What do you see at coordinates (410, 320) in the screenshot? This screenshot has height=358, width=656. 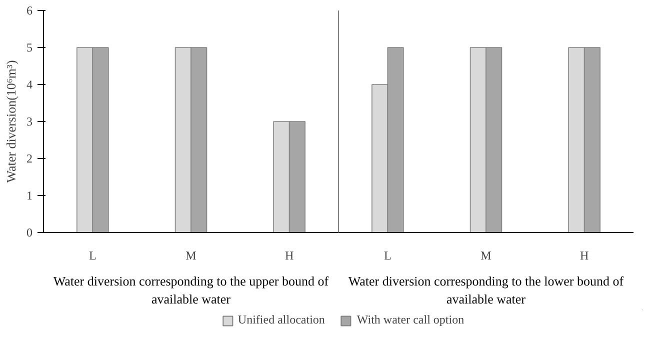 I see `legend-label: With water call option` at bounding box center [410, 320].